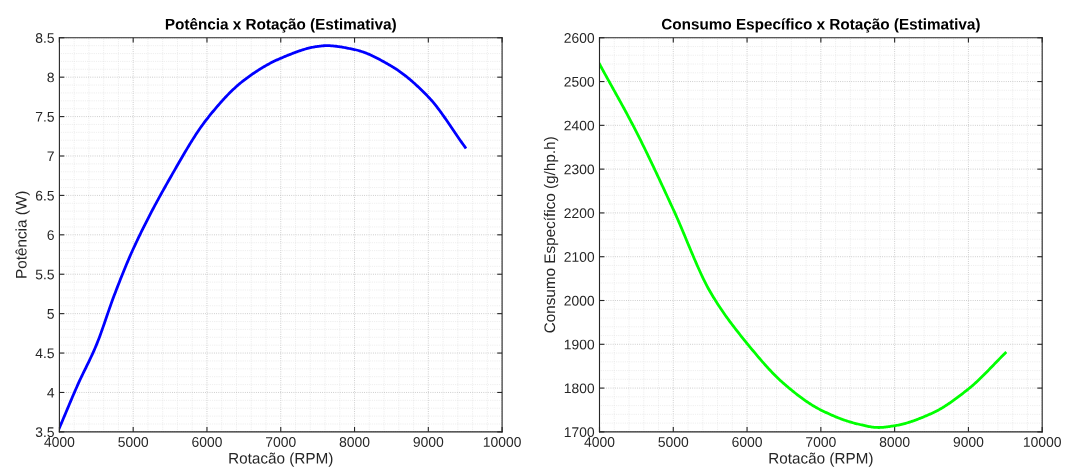 Image resolution: width=1080 pixels, height=472 pixels. Describe the element at coordinates (820, 25) in the screenshot. I see `chart-title: Consumo Específico x Rotação (Estimativa)` at that location.